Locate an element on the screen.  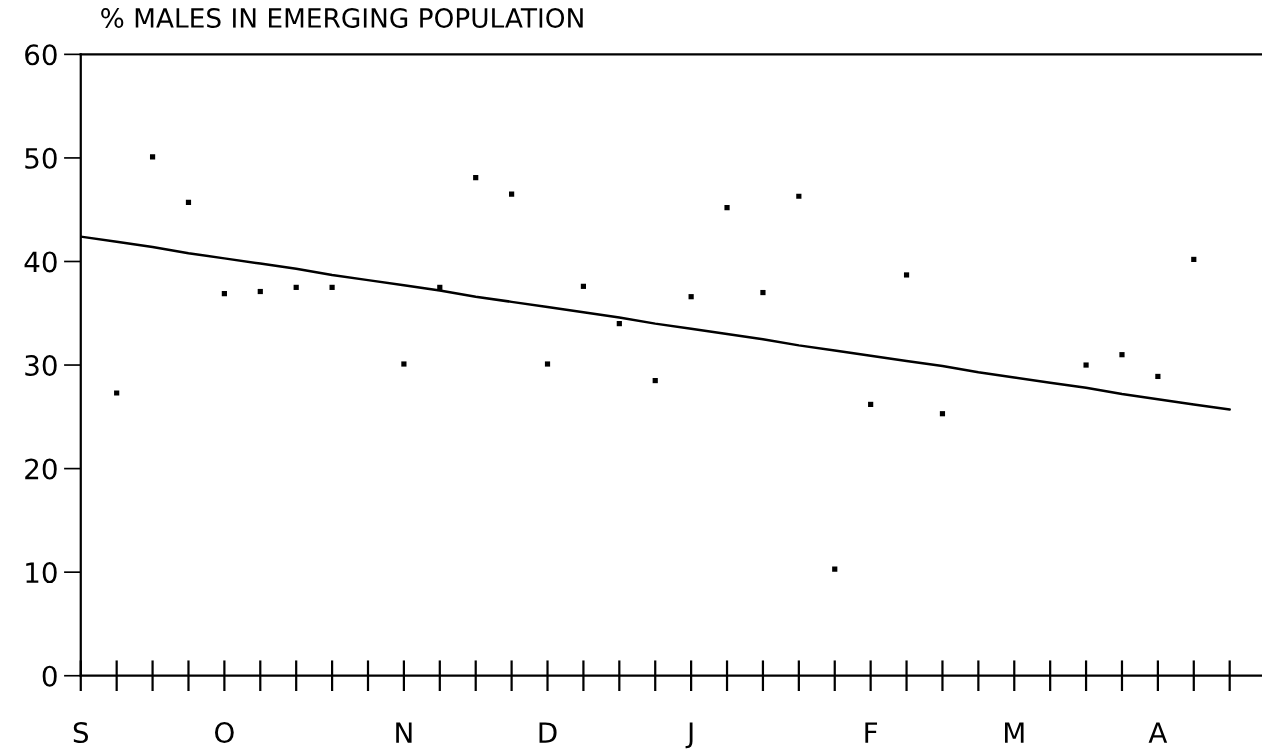
chart-title: % MALES IN EMERGING POPULATION is located at coordinates (342, 18).